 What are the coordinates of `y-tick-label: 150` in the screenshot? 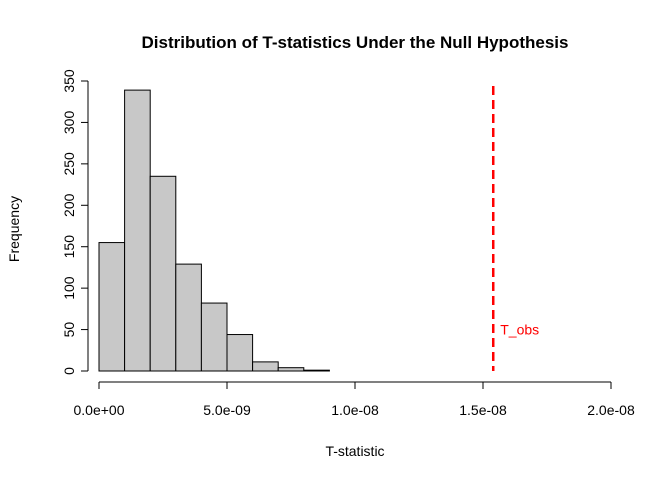 It's located at (69, 247).